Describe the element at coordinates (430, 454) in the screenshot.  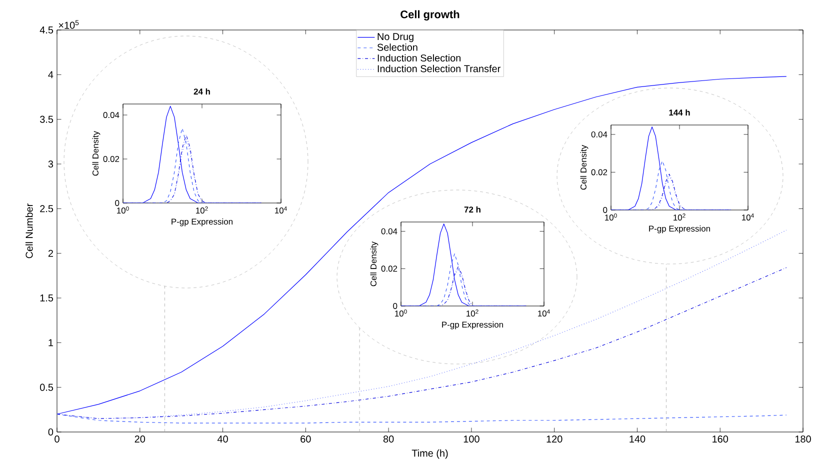
I see `x-axis-title: Time (h)` at that location.